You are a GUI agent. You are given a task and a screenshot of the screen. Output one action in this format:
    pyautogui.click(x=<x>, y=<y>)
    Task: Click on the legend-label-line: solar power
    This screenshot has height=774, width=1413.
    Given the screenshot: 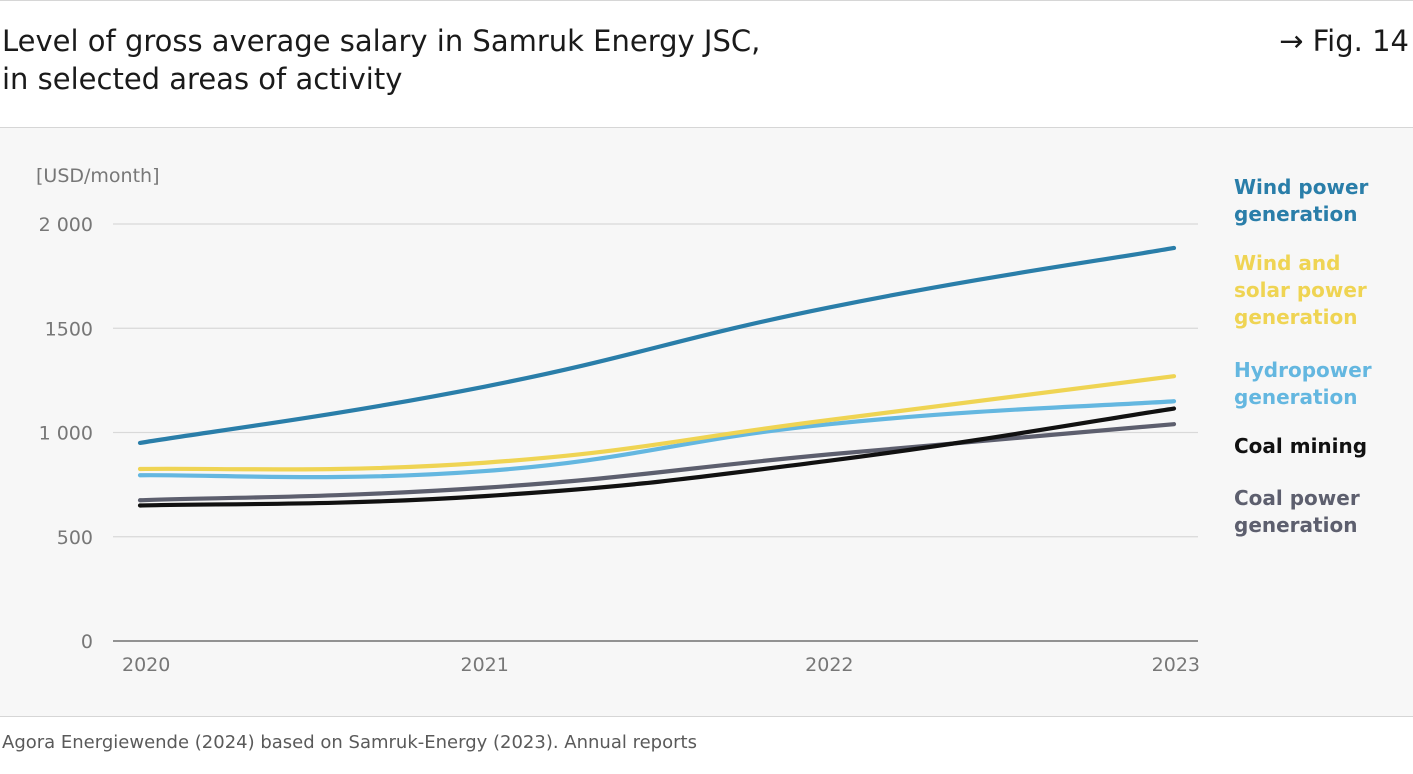 What is the action you would take?
    pyautogui.click(x=1300, y=290)
    